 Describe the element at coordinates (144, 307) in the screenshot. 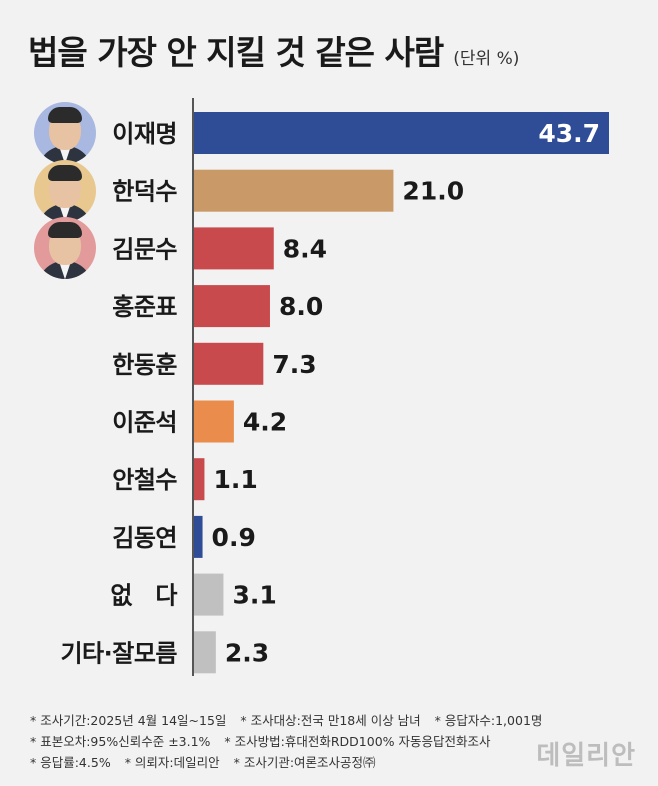

I see `category-label: 홍준표` at that location.